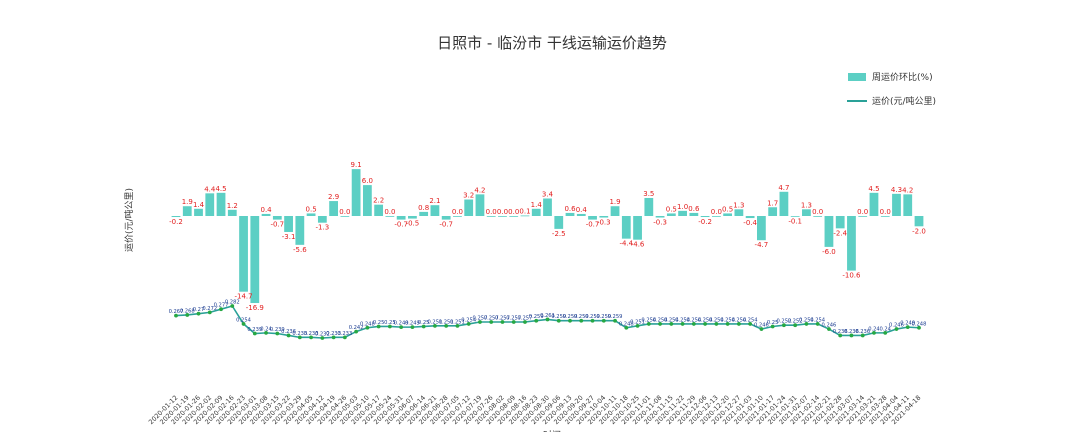 This screenshot has height=432, width=1080. Describe the element at coordinates (221, 306) in the screenshot. I see `line-value-label: 0.277` at that location.